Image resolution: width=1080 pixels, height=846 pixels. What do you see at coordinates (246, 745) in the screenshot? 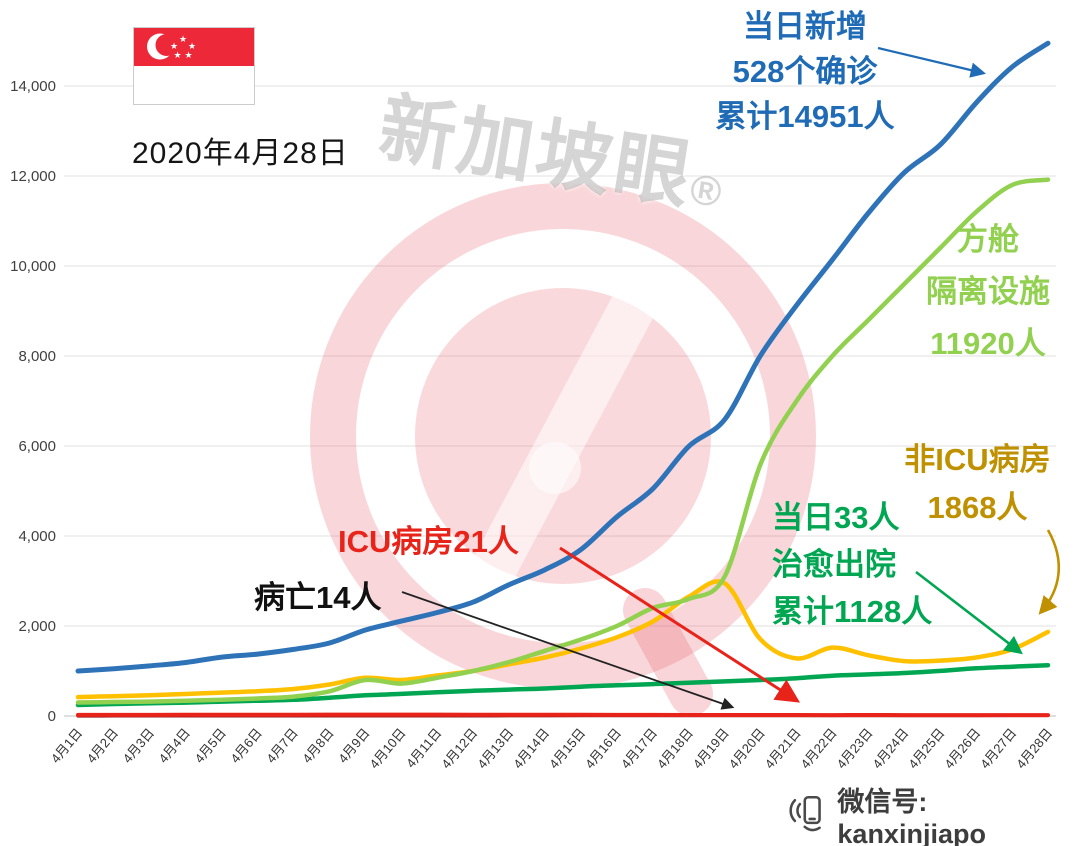
I see `x-tick-label: 4月6日` at bounding box center [246, 745].